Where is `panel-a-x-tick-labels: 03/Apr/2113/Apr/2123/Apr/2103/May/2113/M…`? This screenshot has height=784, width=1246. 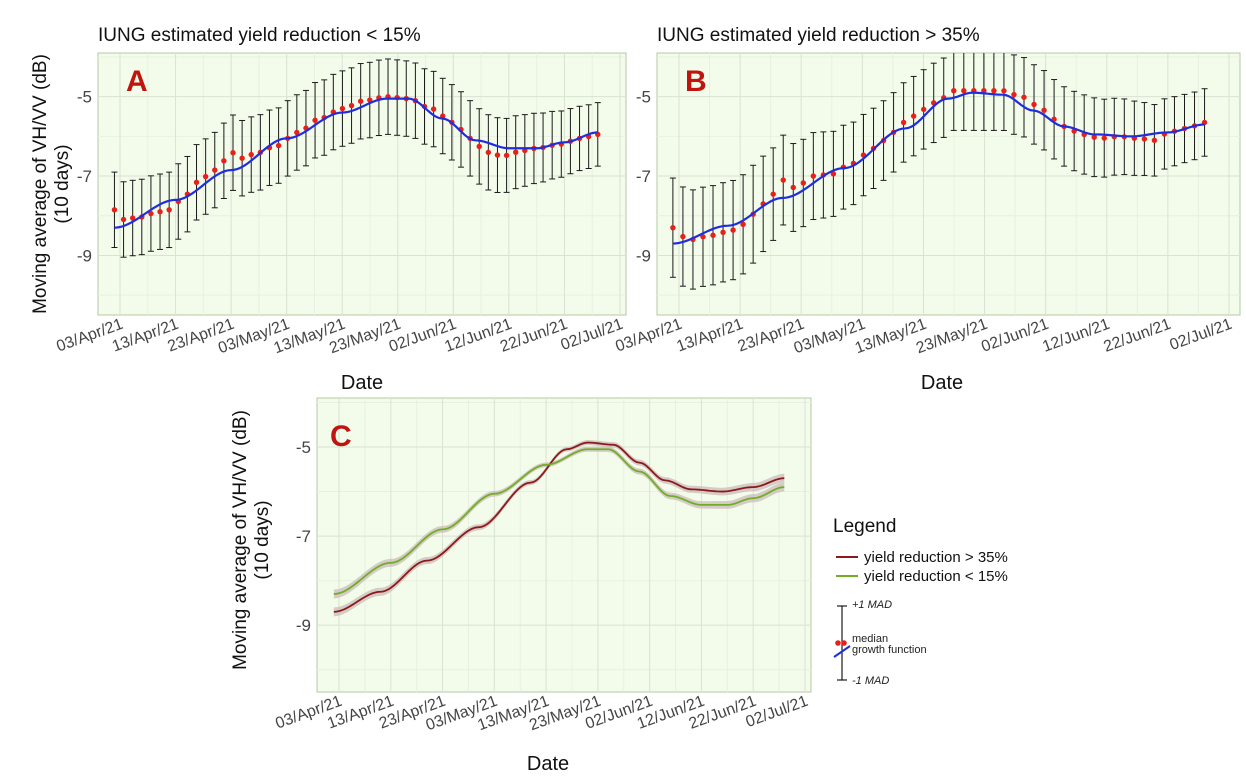
panel-a-x-tick-labels: 03/Apr/2113/Apr/2123/Apr/2103/May/2113/M… is located at coordinates (339, 337).